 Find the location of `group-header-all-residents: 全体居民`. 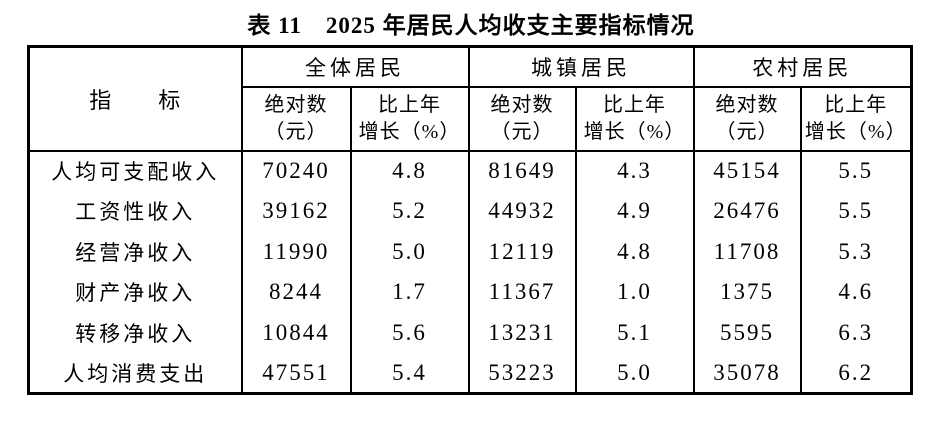

group-header-all-residents: 全体居民 is located at coordinates (355, 66).